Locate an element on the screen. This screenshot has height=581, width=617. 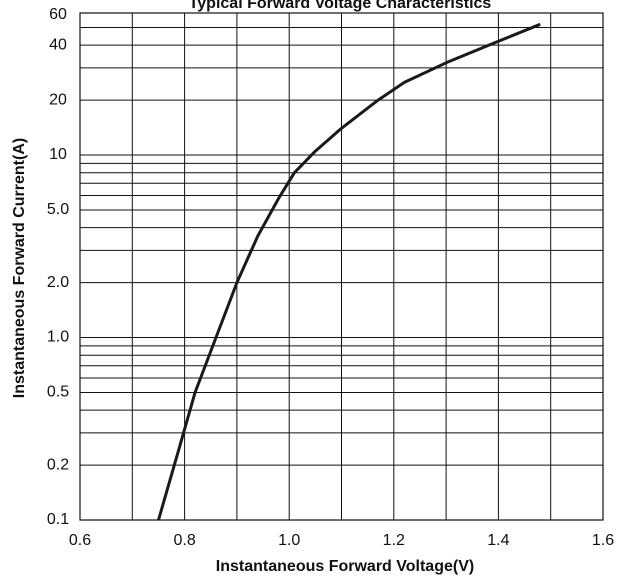
y-tick-label: 10 is located at coordinates (58, 154).